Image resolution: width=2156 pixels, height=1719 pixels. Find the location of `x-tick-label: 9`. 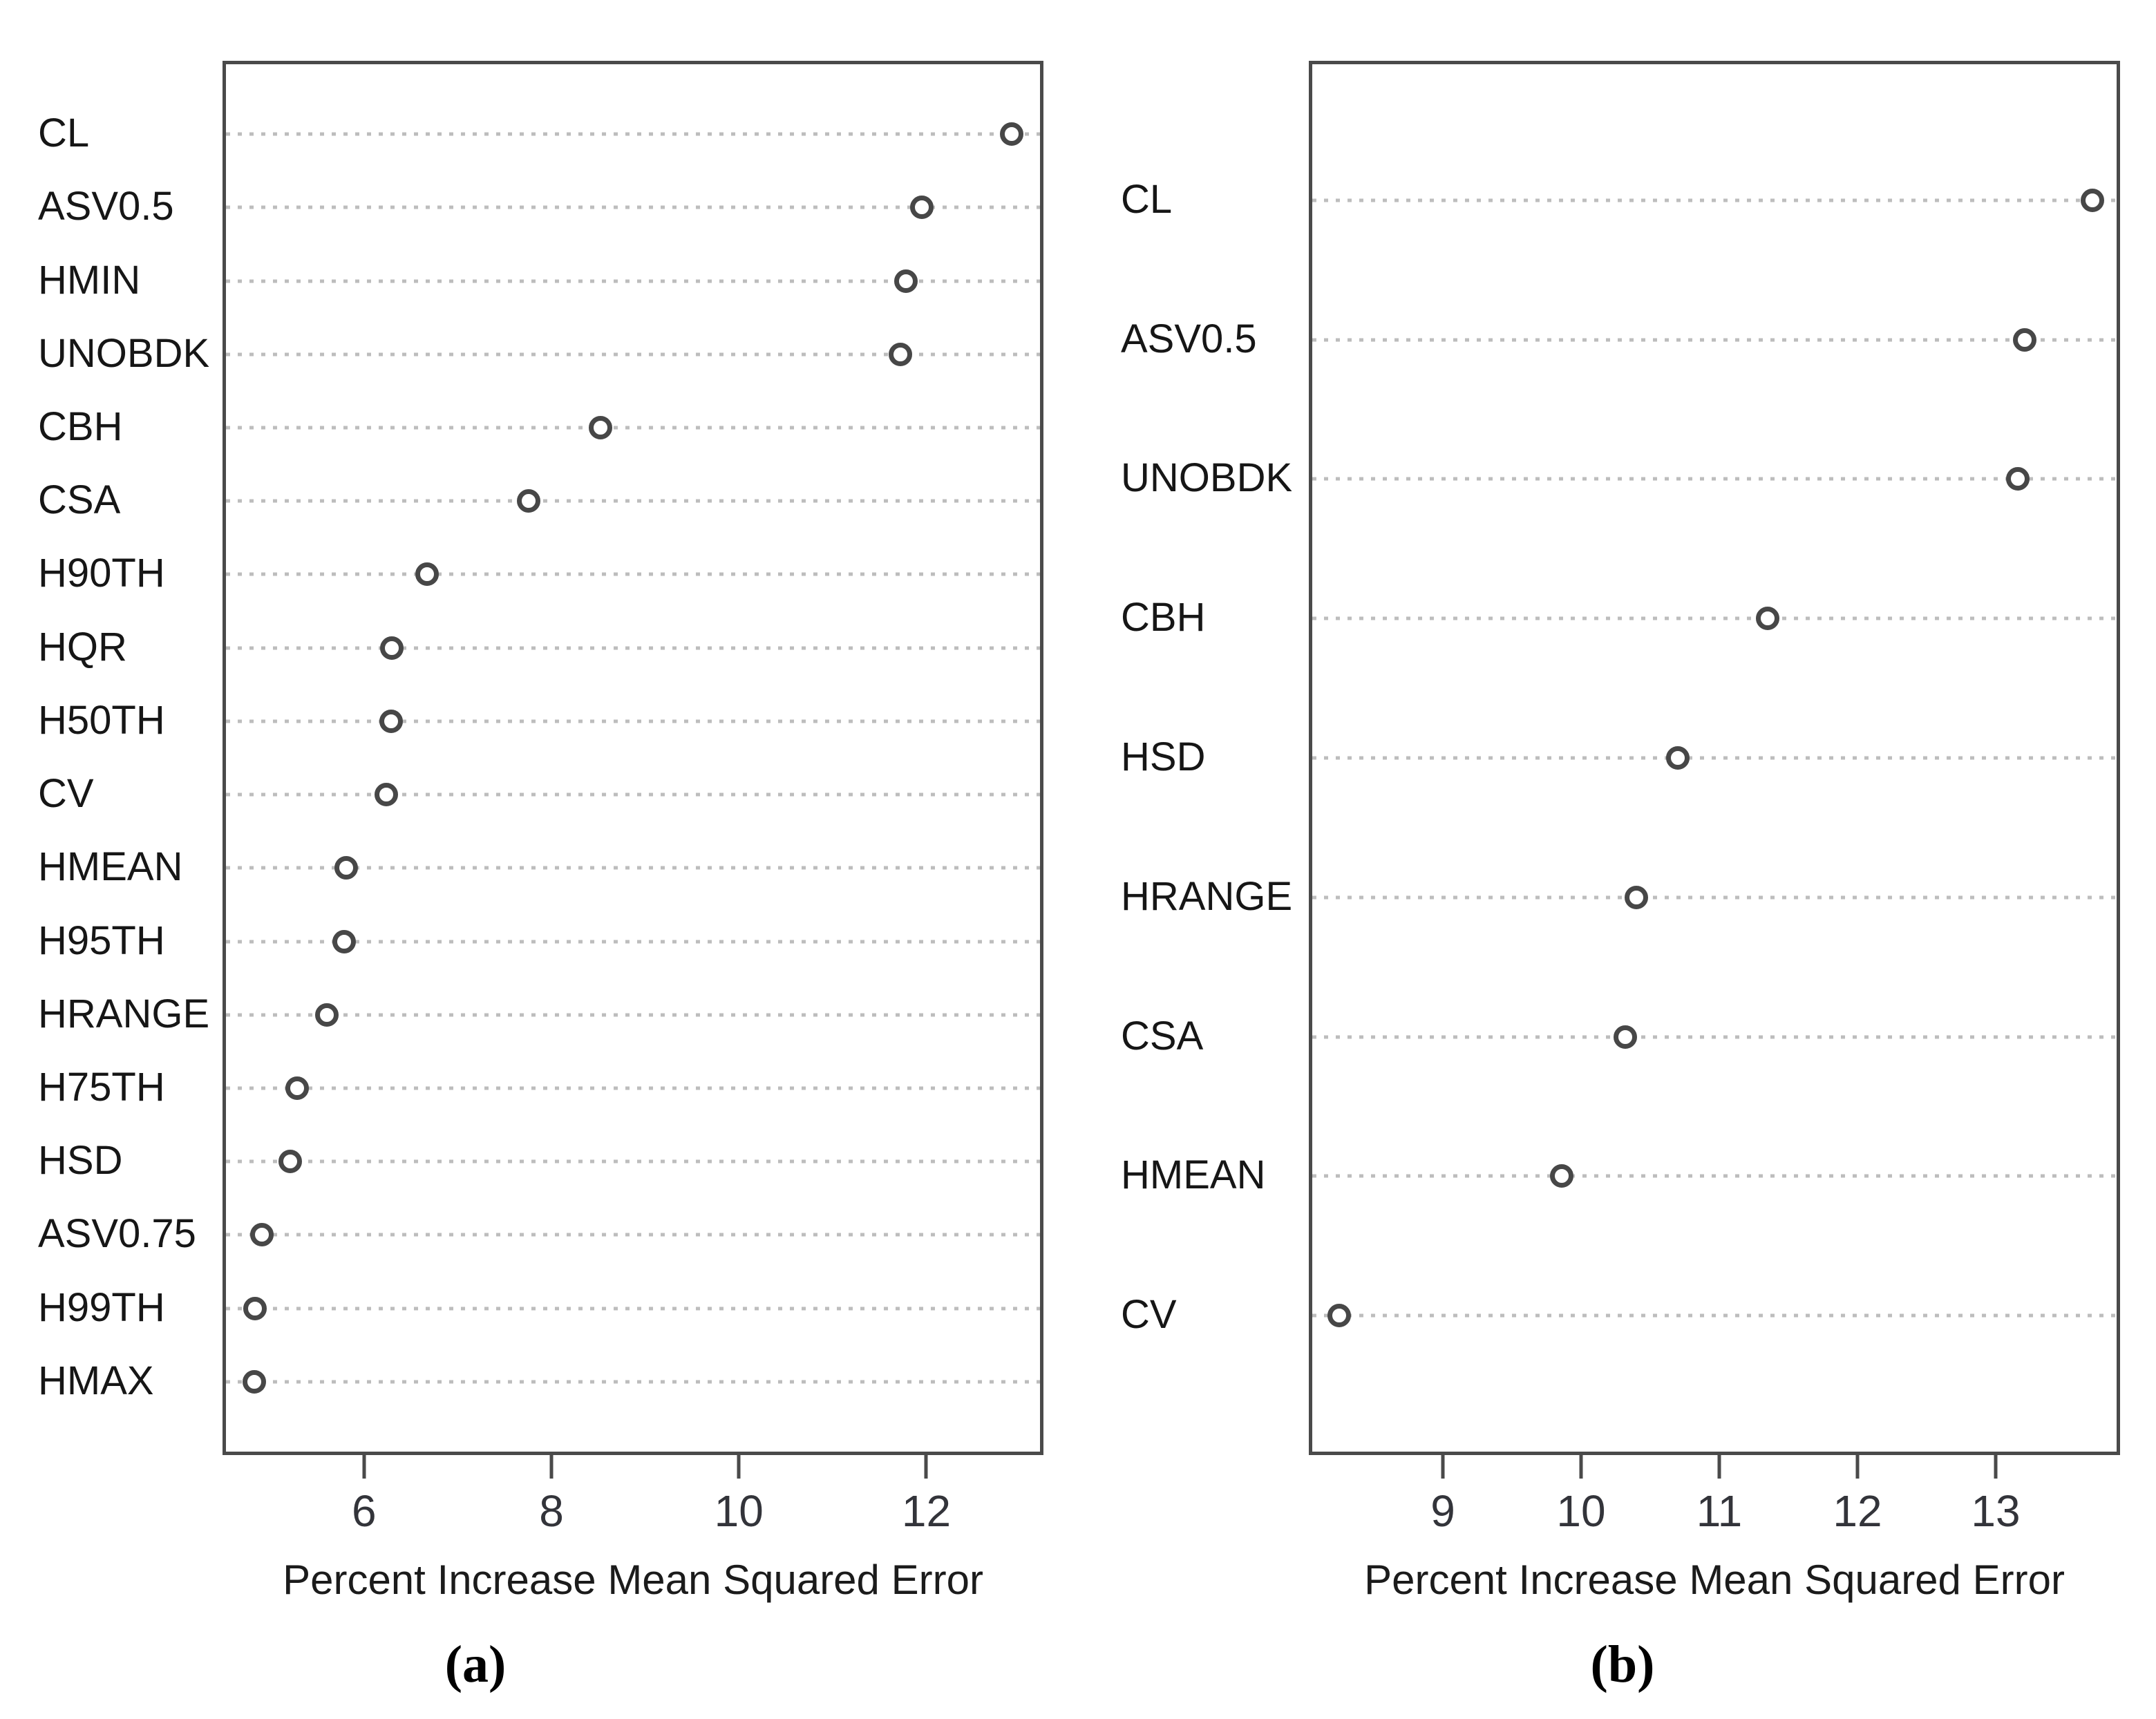

x-tick-label: 9 is located at coordinates (1442, 1511).